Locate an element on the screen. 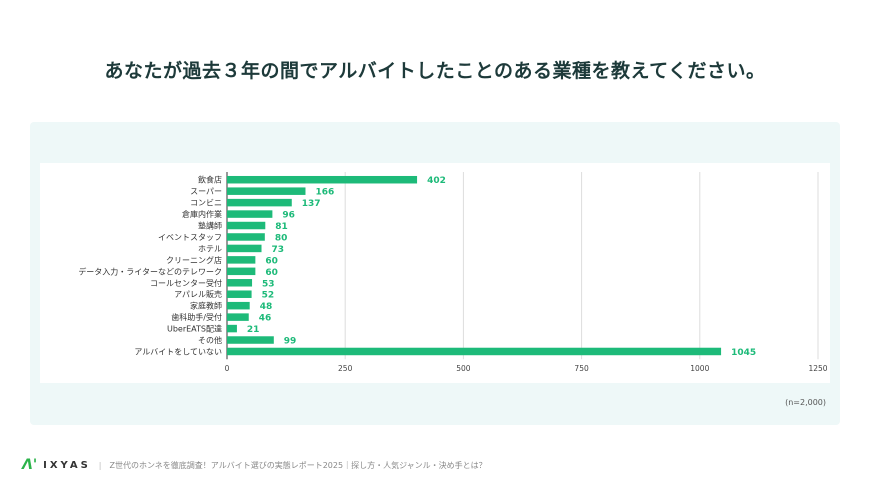 The height and width of the screenshot is (489, 870). data-label: 52 is located at coordinates (268, 296).